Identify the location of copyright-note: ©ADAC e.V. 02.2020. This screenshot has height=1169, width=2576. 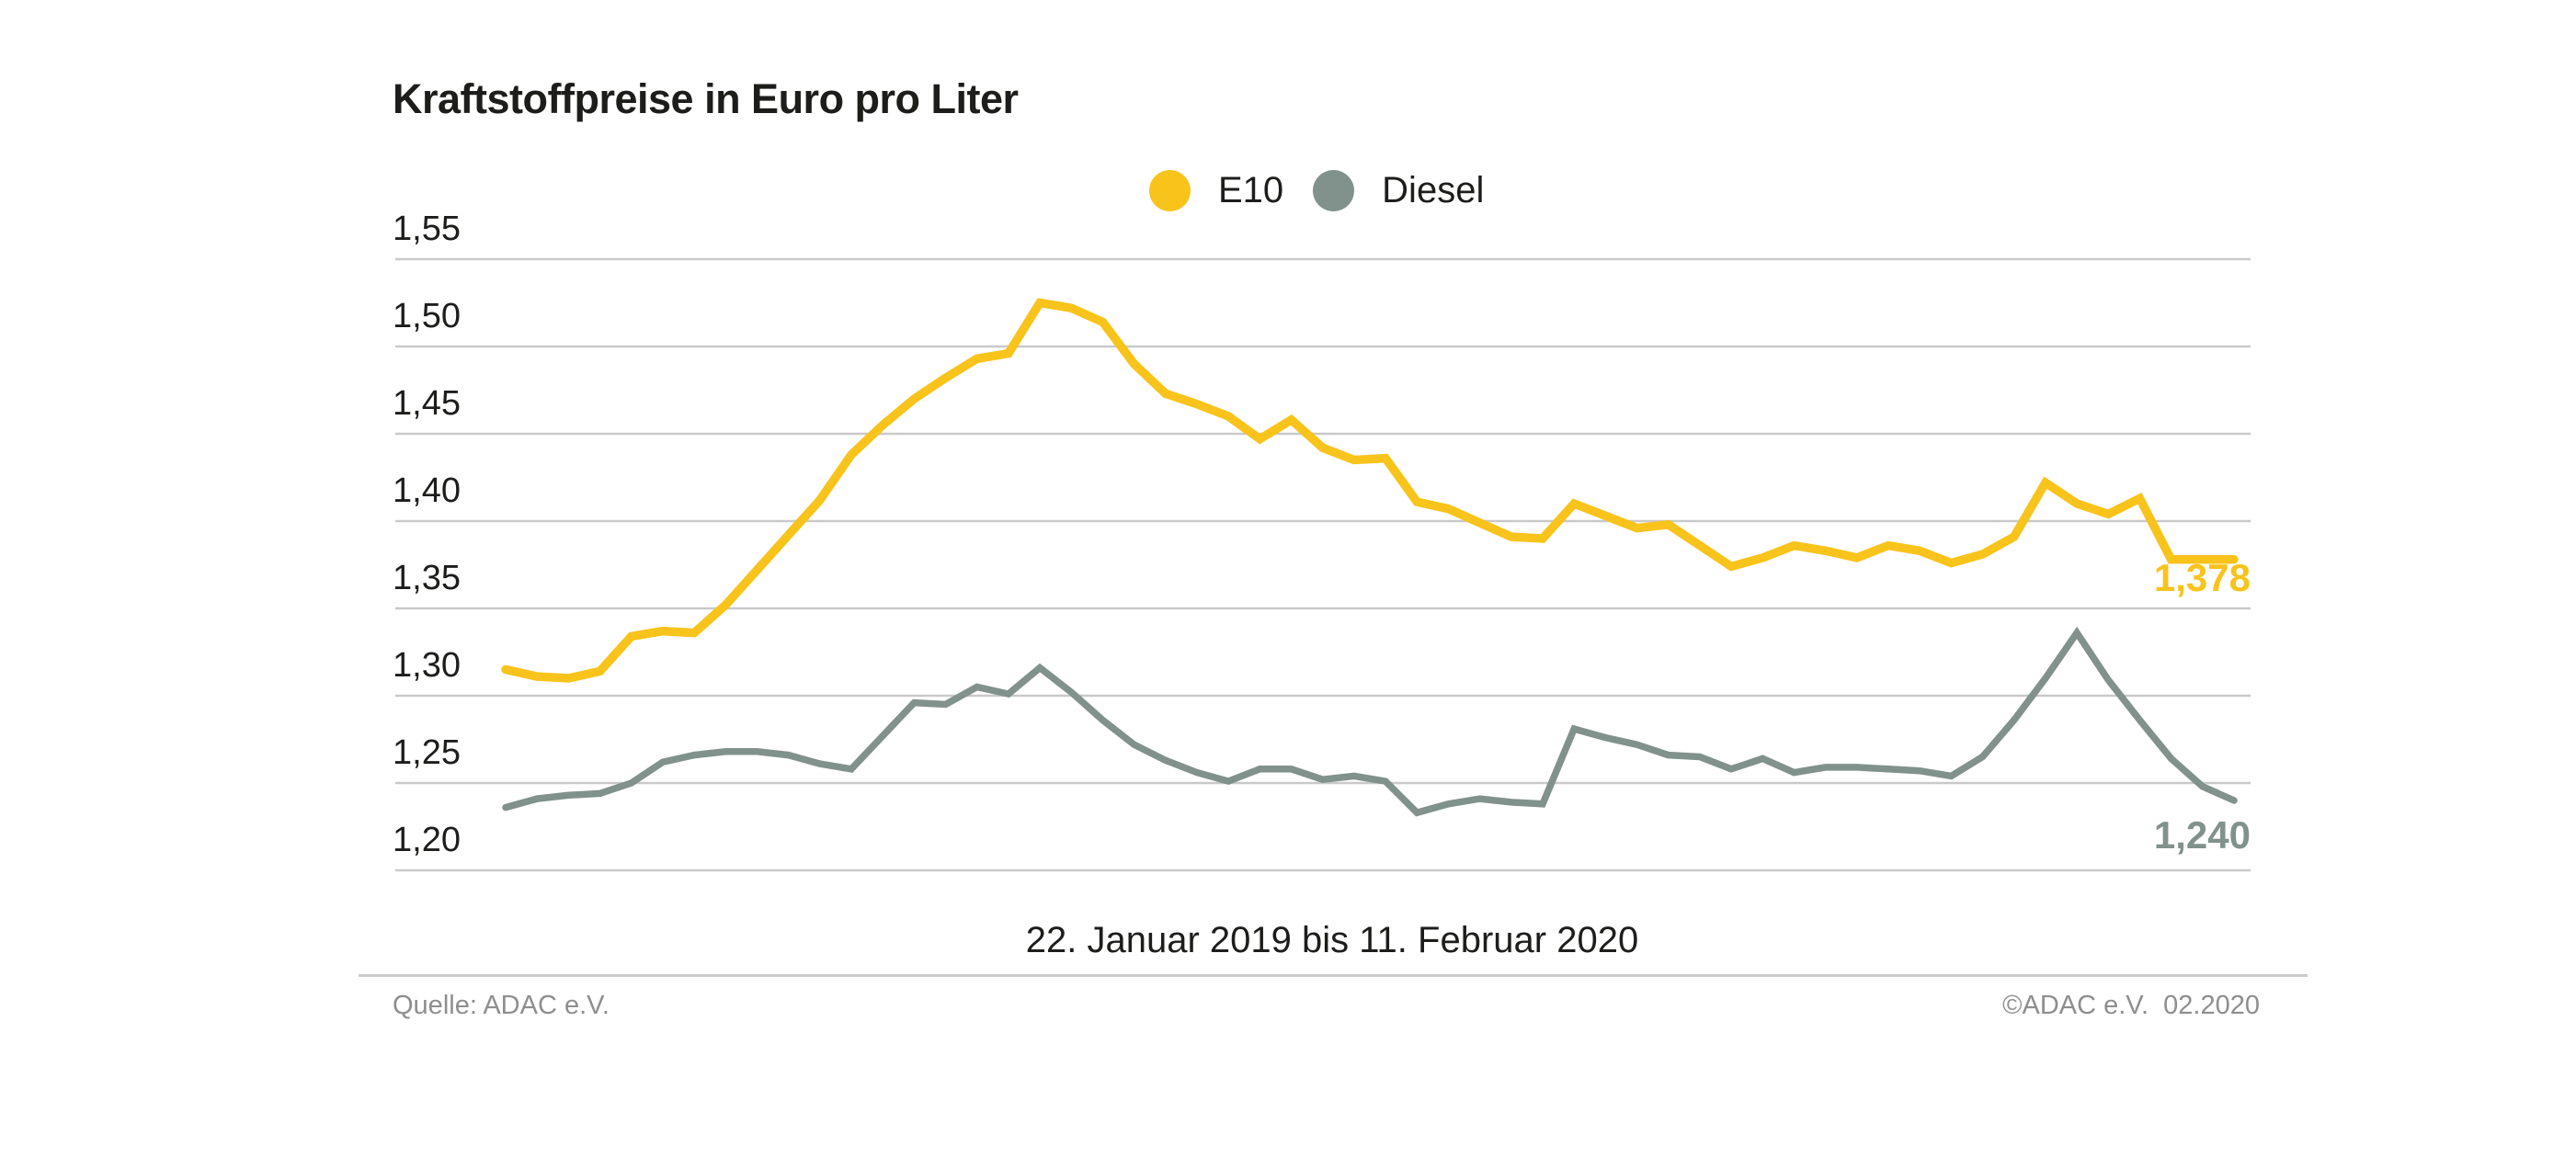
(2131, 1005).